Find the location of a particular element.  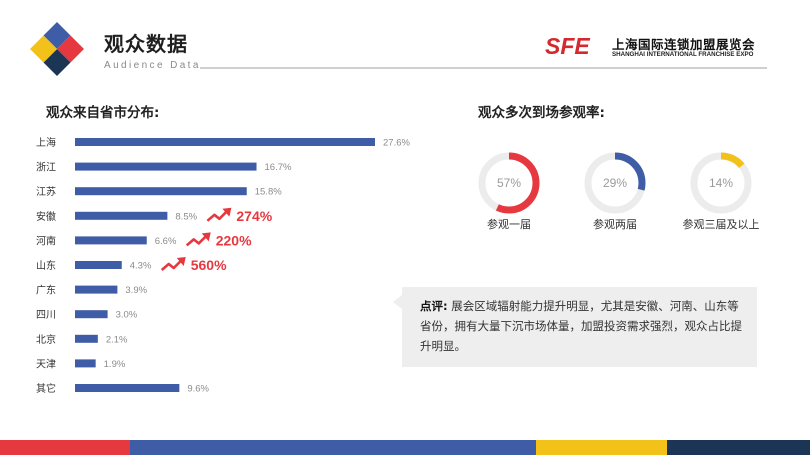

growth-label: 560% is located at coordinates (209, 265).